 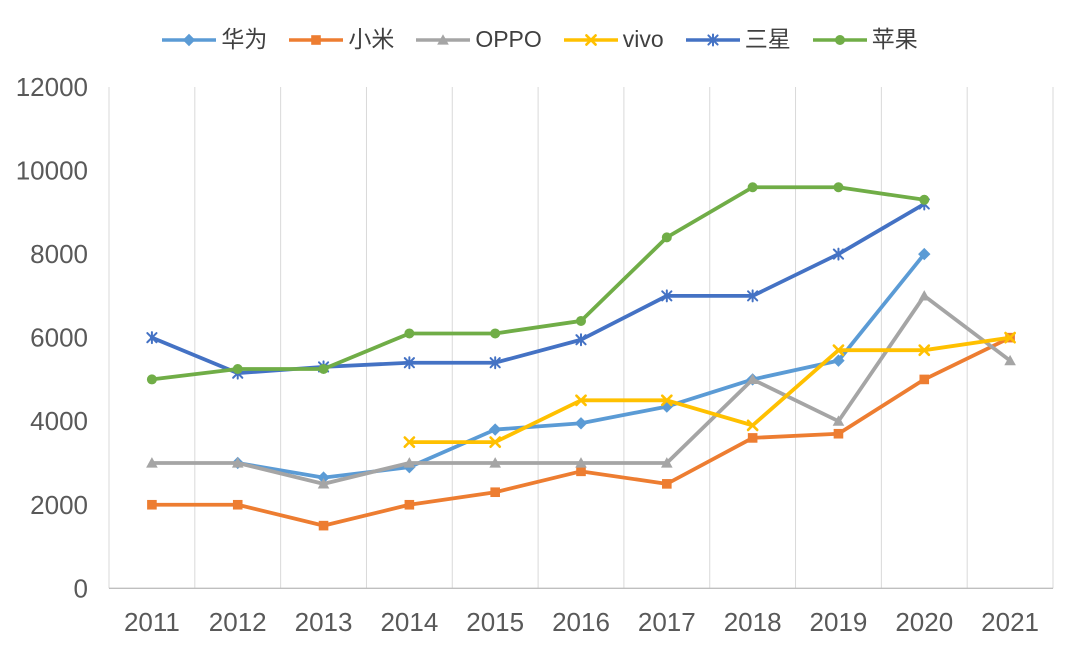 What do you see at coordinates (924, 622) in the screenshot?
I see `x-tick-label: 2020` at bounding box center [924, 622].